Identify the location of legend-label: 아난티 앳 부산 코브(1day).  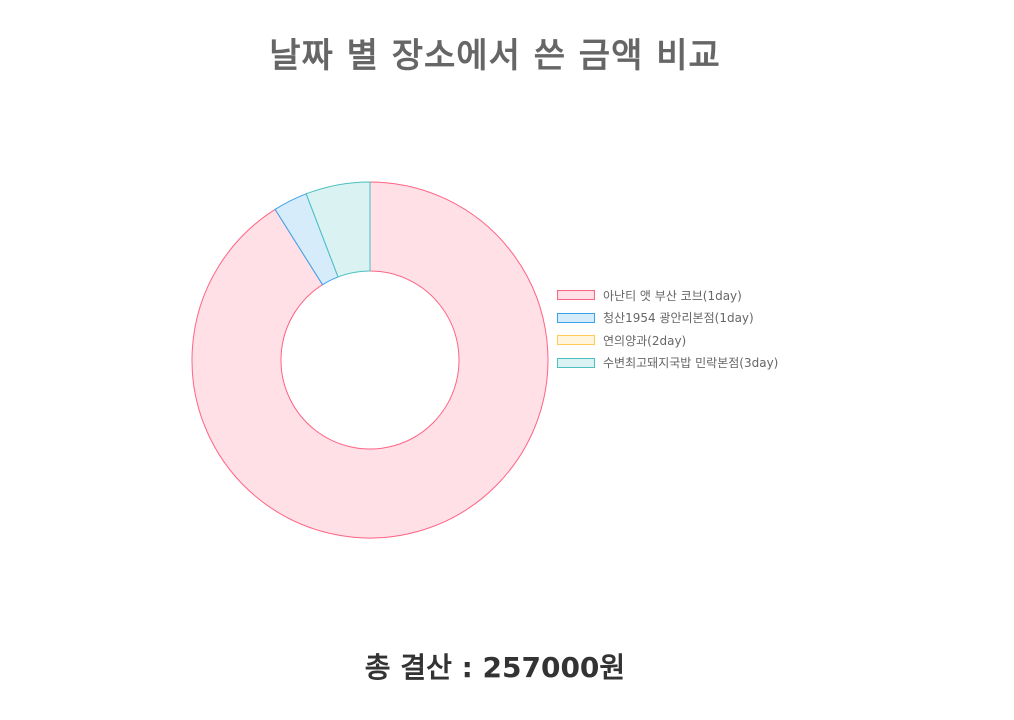
(672, 295).